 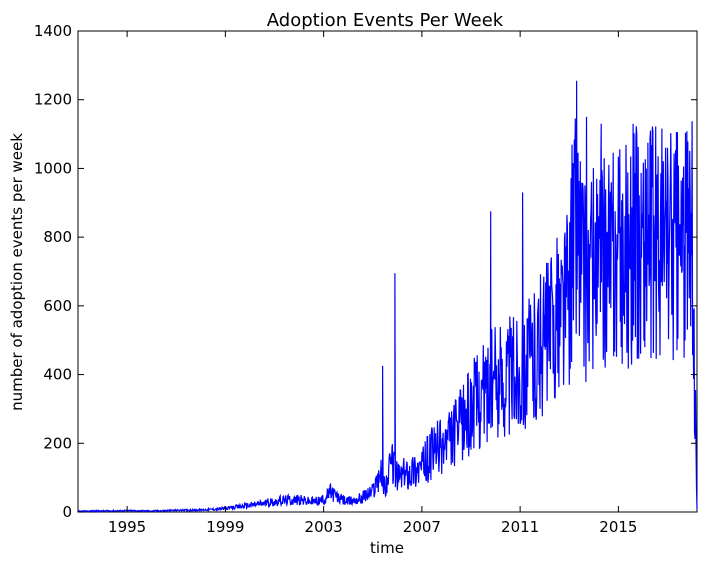 What do you see at coordinates (57, 375) in the screenshot?
I see `y-tick-label: 400` at bounding box center [57, 375].